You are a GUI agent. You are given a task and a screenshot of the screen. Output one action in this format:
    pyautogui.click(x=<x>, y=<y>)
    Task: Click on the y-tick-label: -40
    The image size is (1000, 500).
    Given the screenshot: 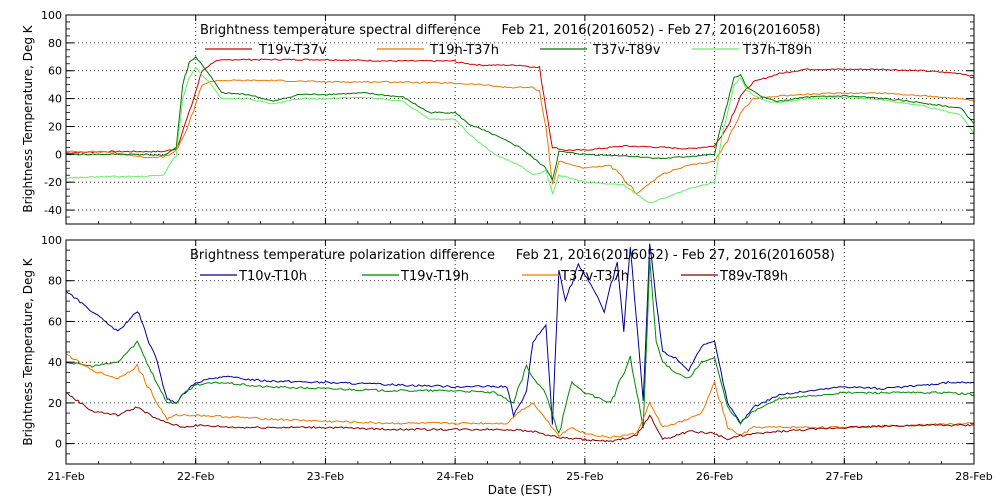 What is the action you would take?
    pyautogui.click(x=53, y=210)
    